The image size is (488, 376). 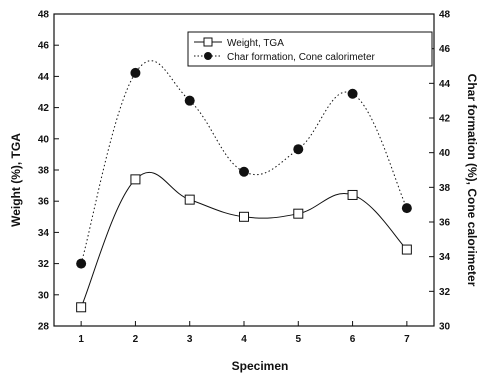 What do you see at coordinates (81, 339) in the screenshot?
I see `x-tick-label: 1` at bounding box center [81, 339].